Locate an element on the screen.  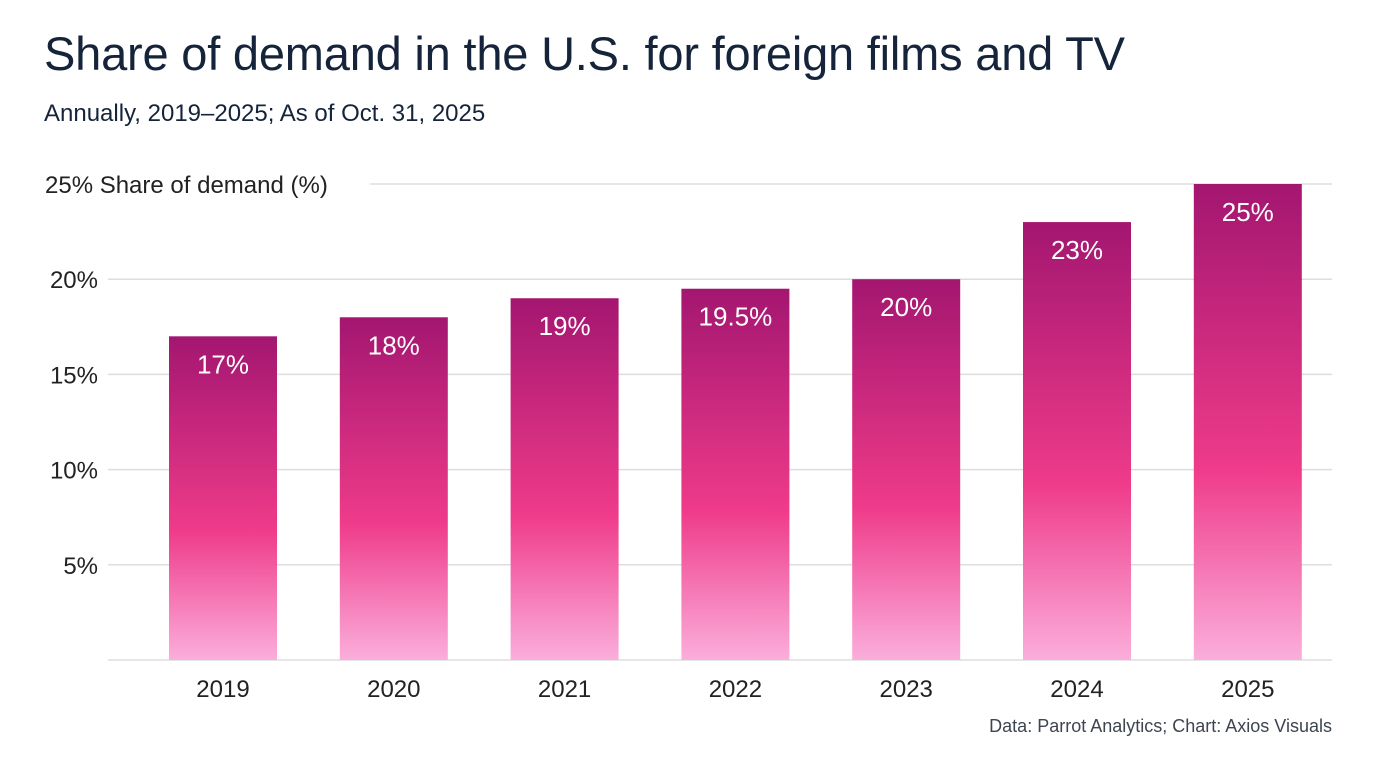
y-axis-ticks: 25% Share of demand (%) 5% 10% 15% 20% is located at coordinates (186, 376).